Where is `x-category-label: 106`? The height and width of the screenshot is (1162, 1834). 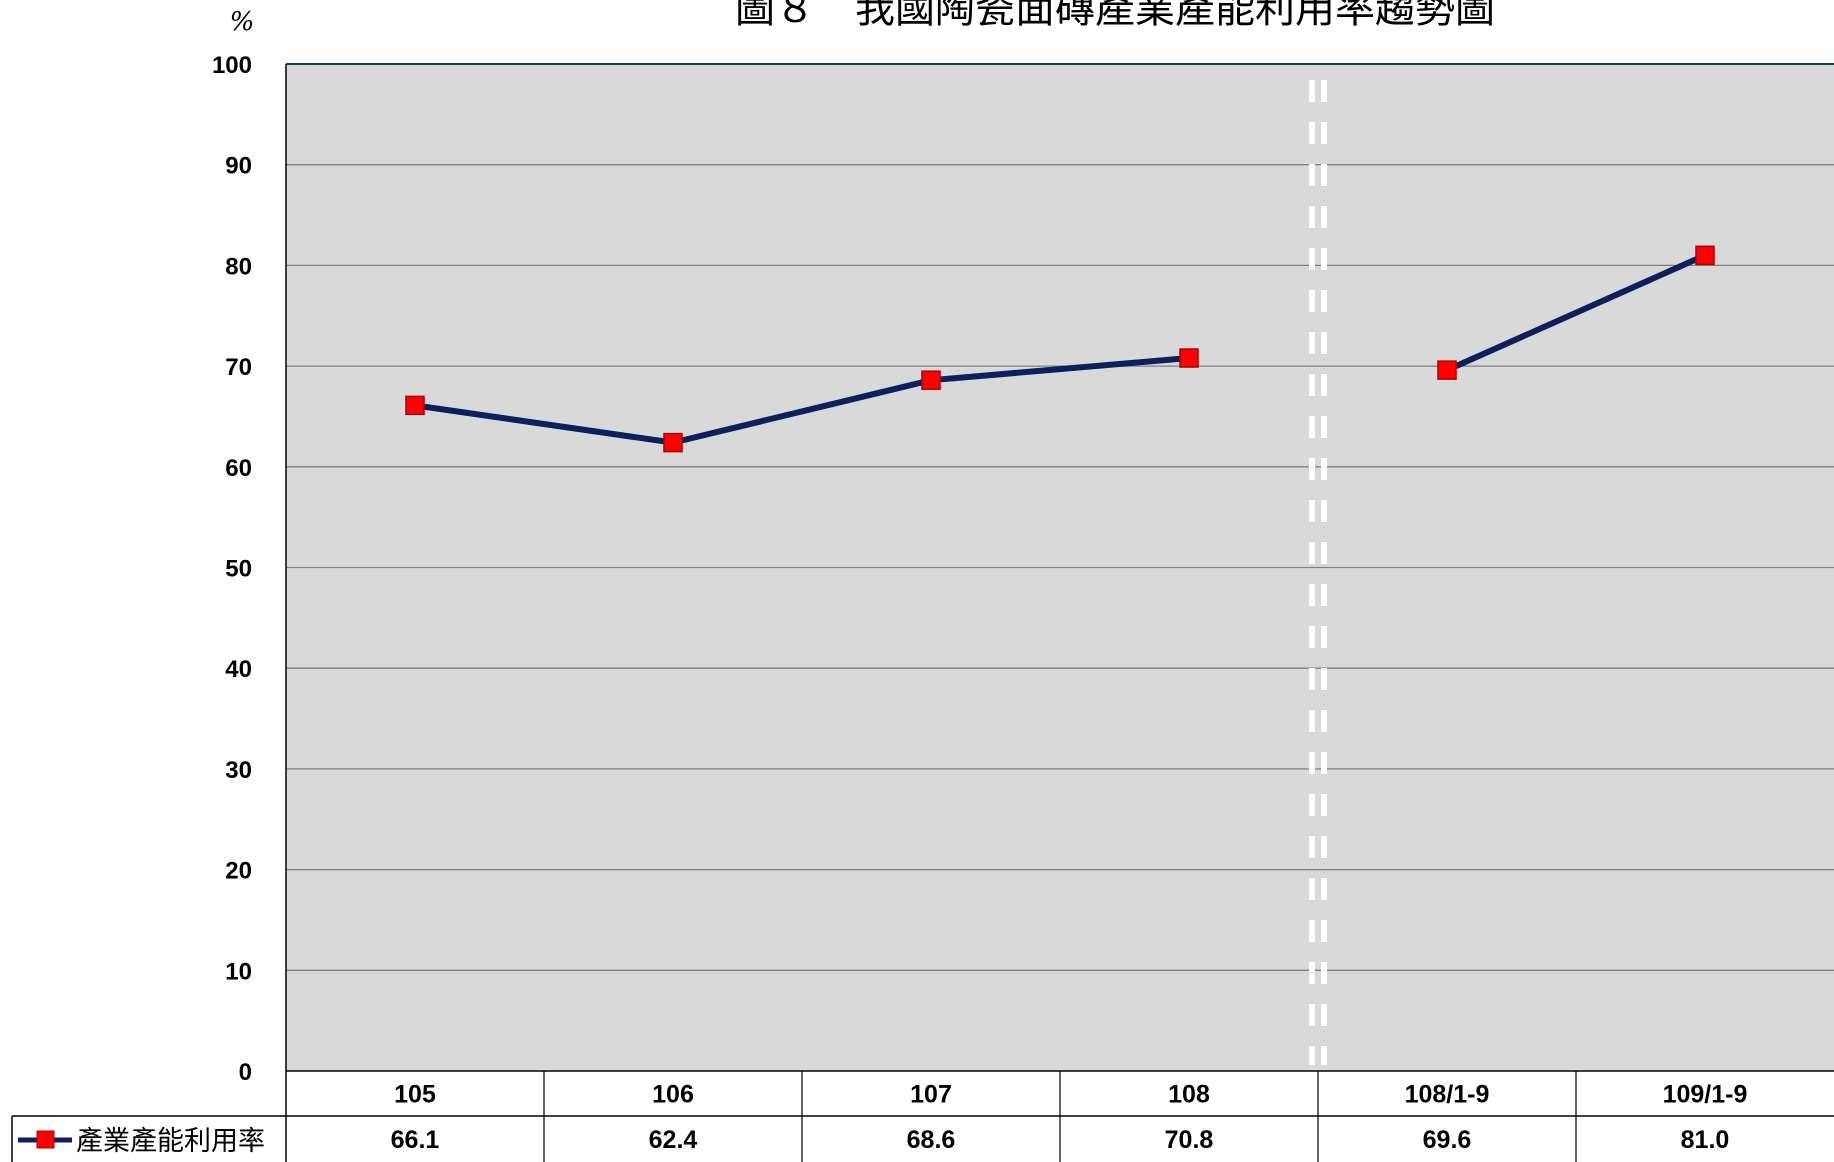
x-category-label: 106 is located at coordinates (673, 1095).